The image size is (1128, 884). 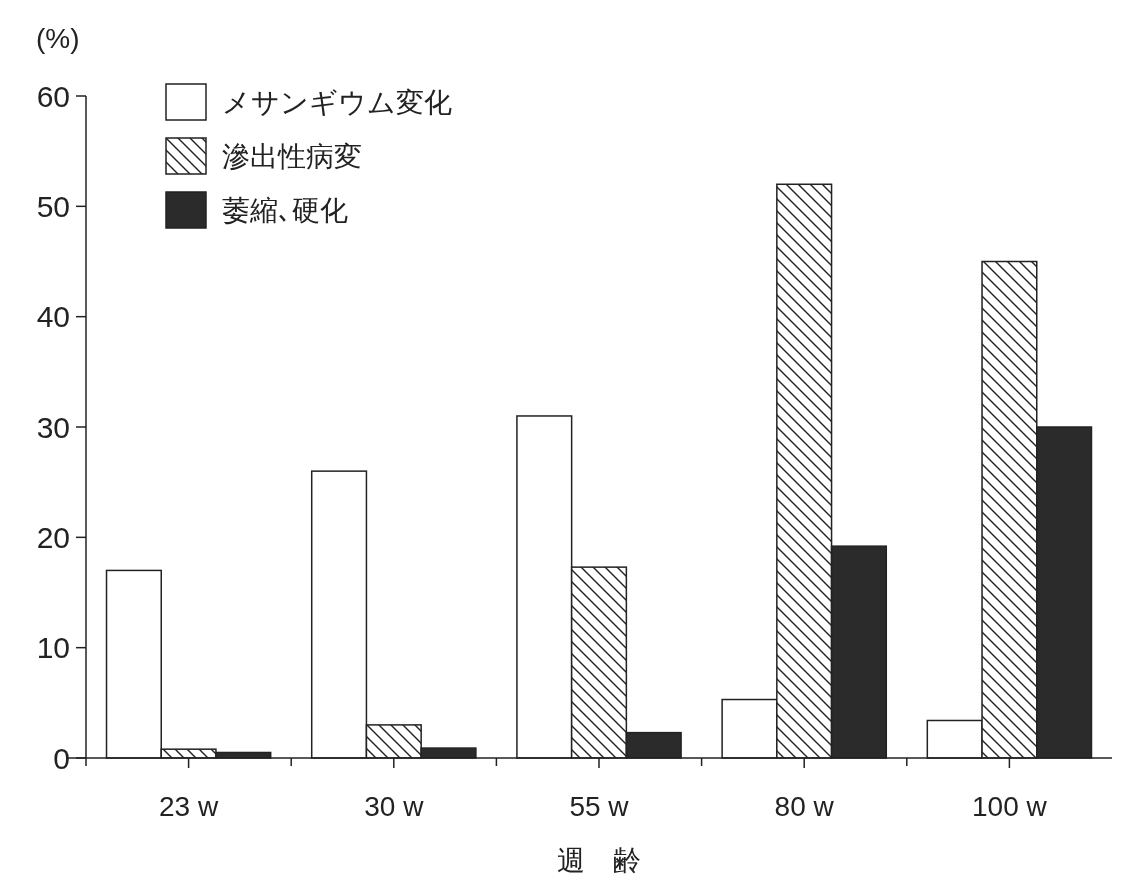 What do you see at coordinates (394, 806) in the screenshot?
I see `x-tick-label: 30 w` at bounding box center [394, 806].